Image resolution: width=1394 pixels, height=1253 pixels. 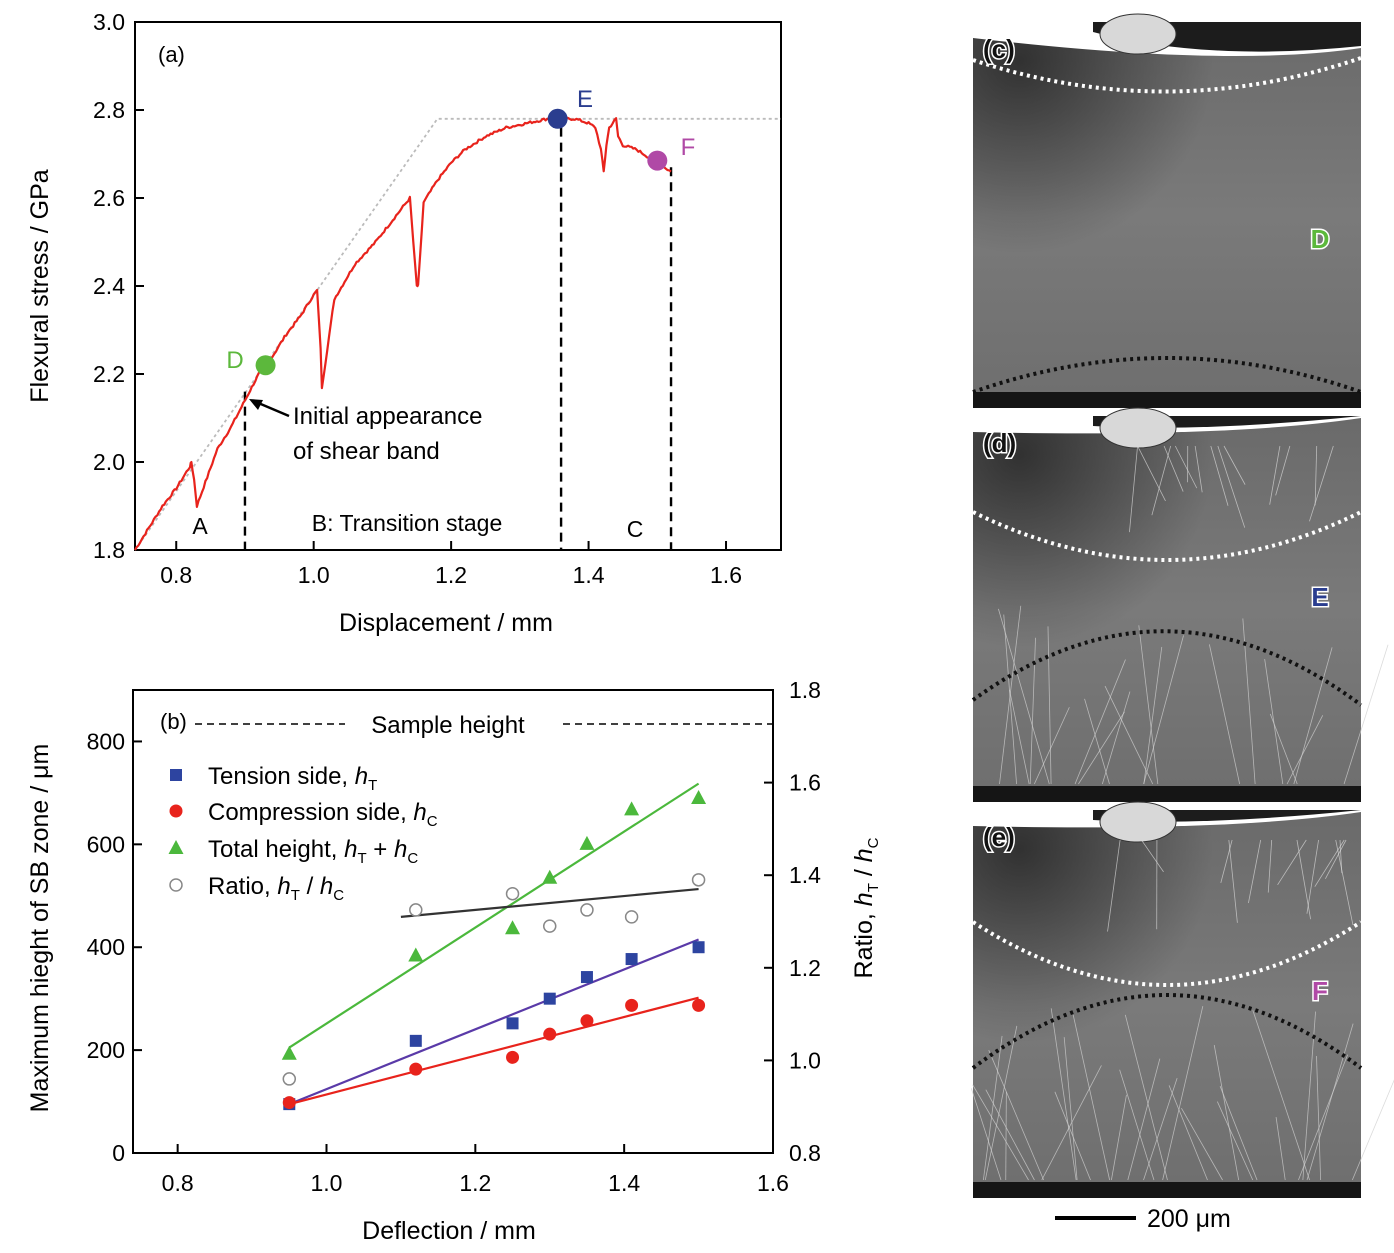 I want to click on annotation-line-2: of shear band, so click(x=366, y=451).